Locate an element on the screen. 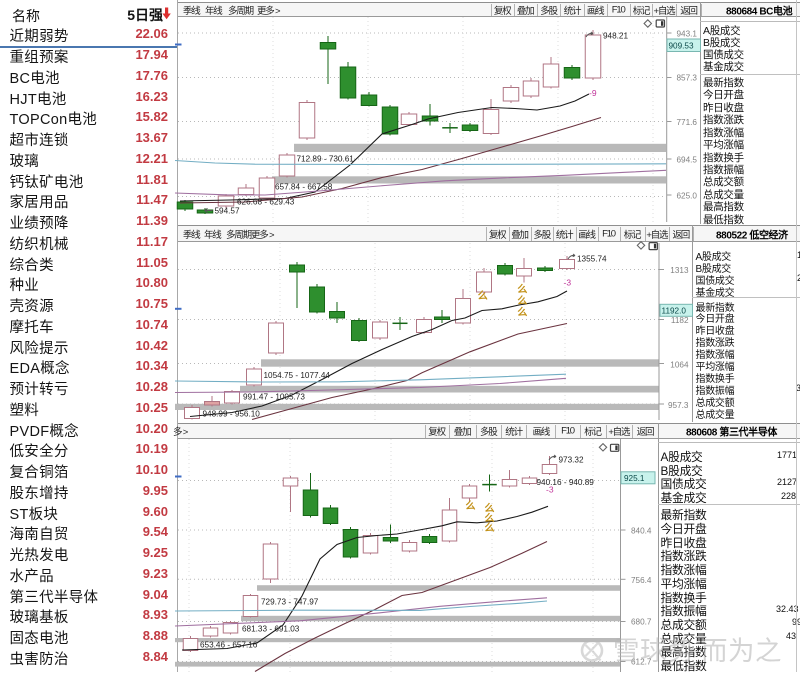 The width and height of the screenshot is (800, 674). svg-text: 925.1 is located at coordinates (634, 478).